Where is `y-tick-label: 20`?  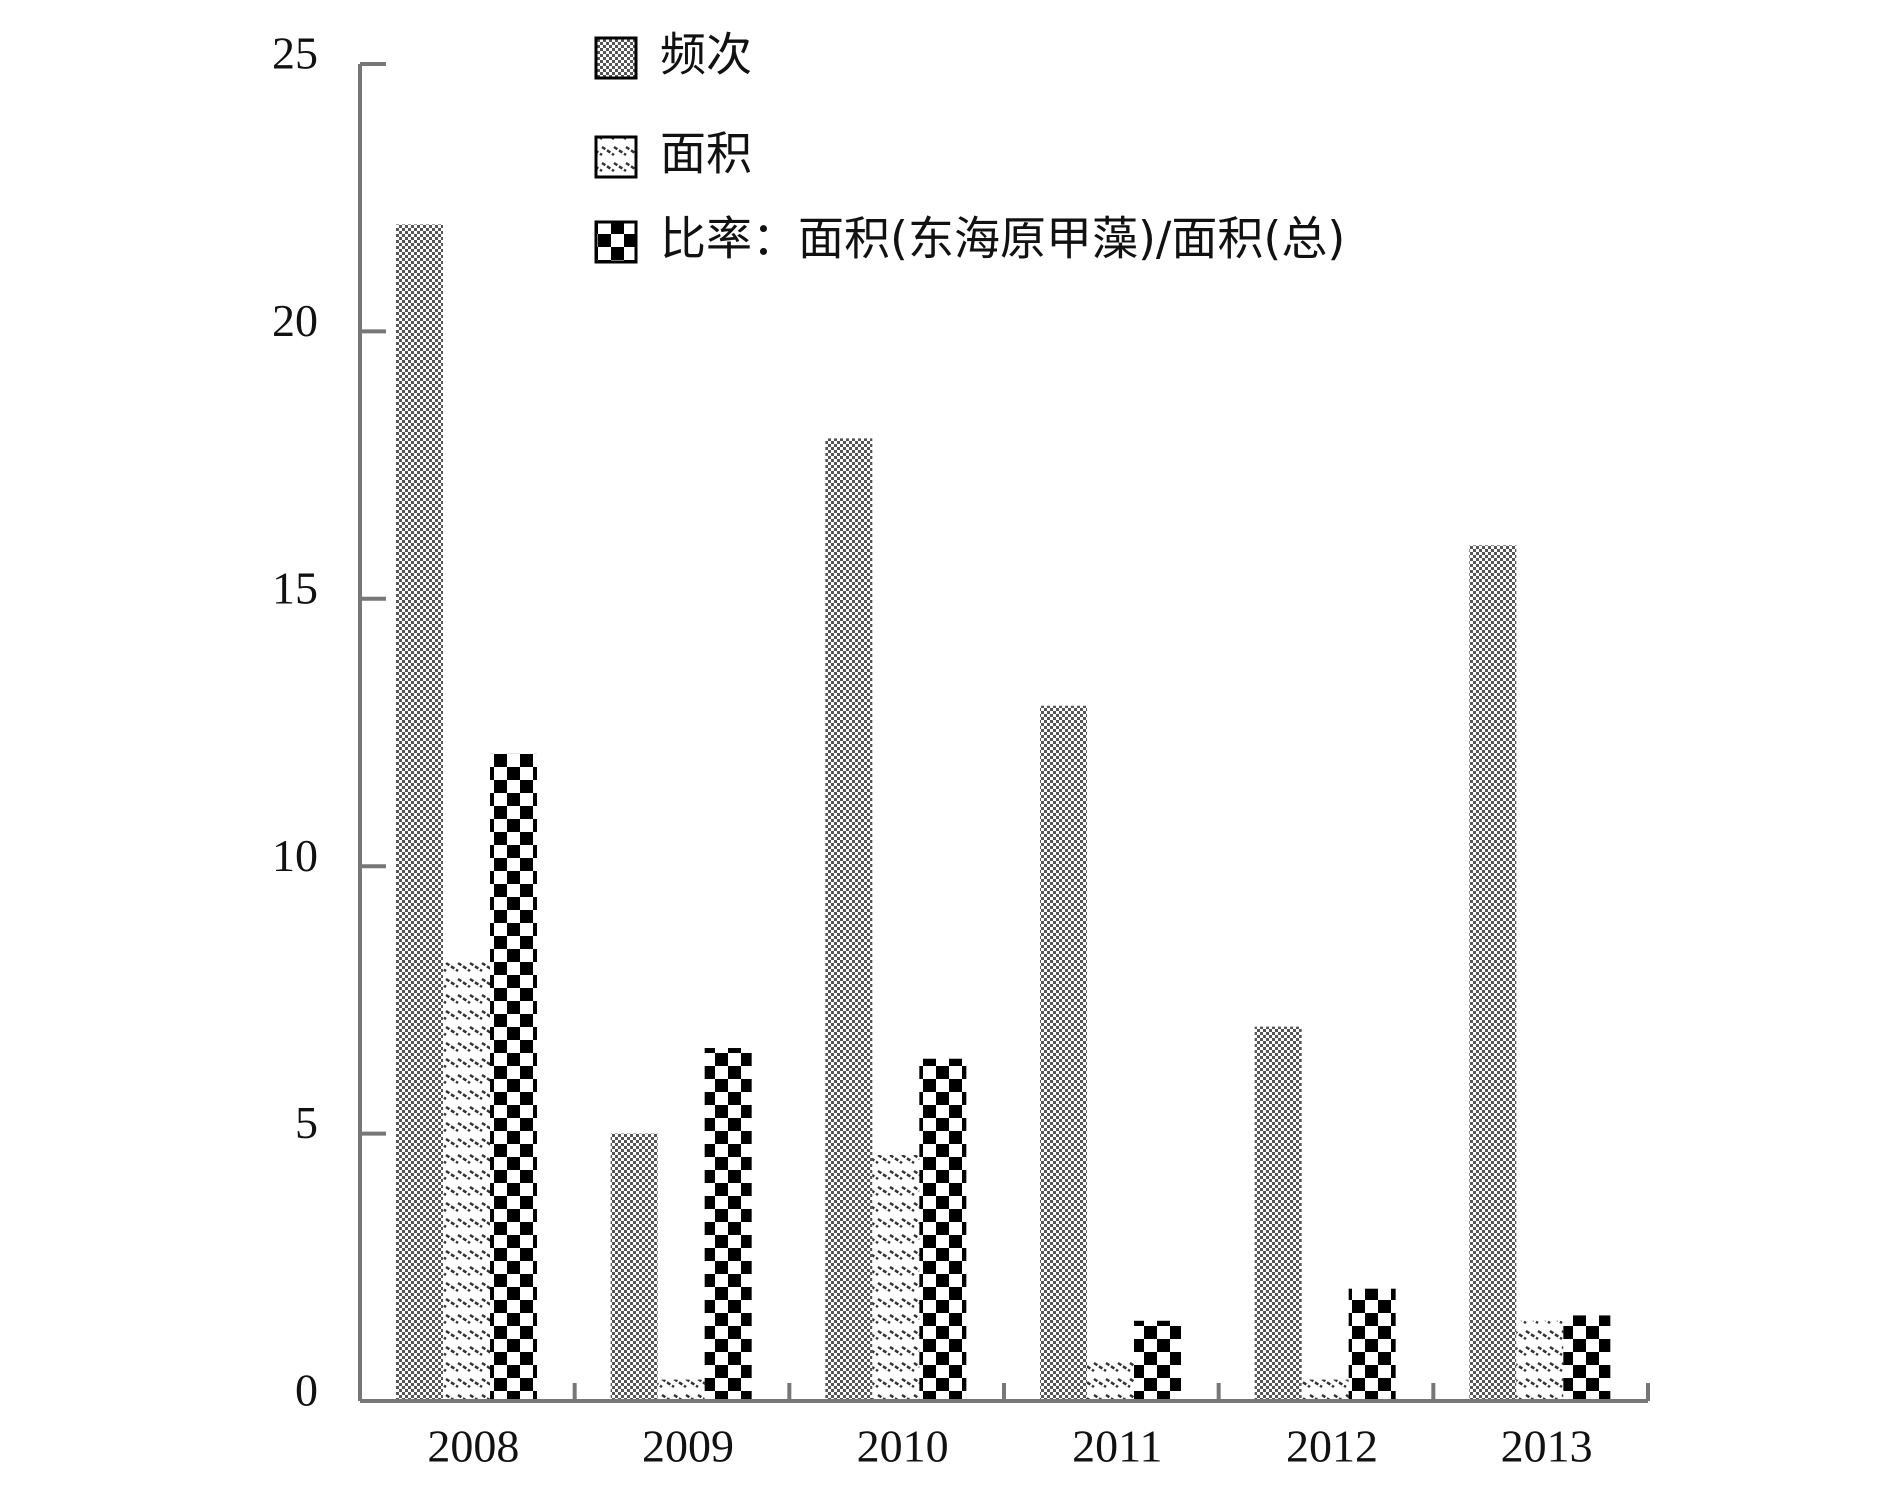
y-tick-label: 20 is located at coordinates (295, 320).